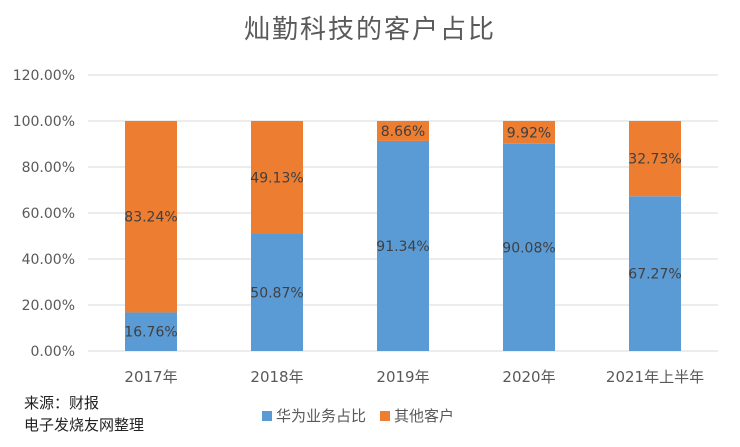 This screenshot has height=447, width=740. I want to click on data-label: 50.87%, so click(276, 293).